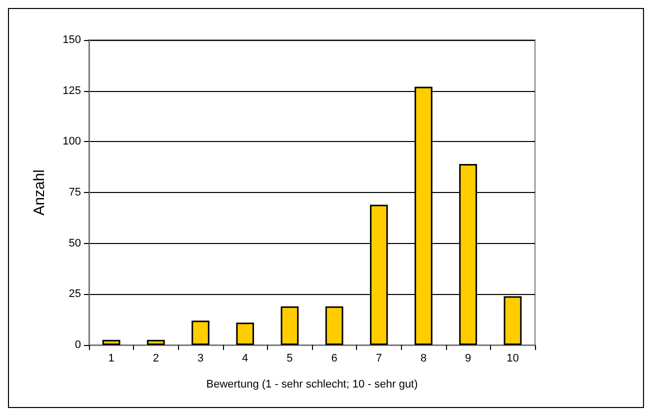  What do you see at coordinates (77, 345) in the screenshot?
I see `y-tick-label: 0` at bounding box center [77, 345].